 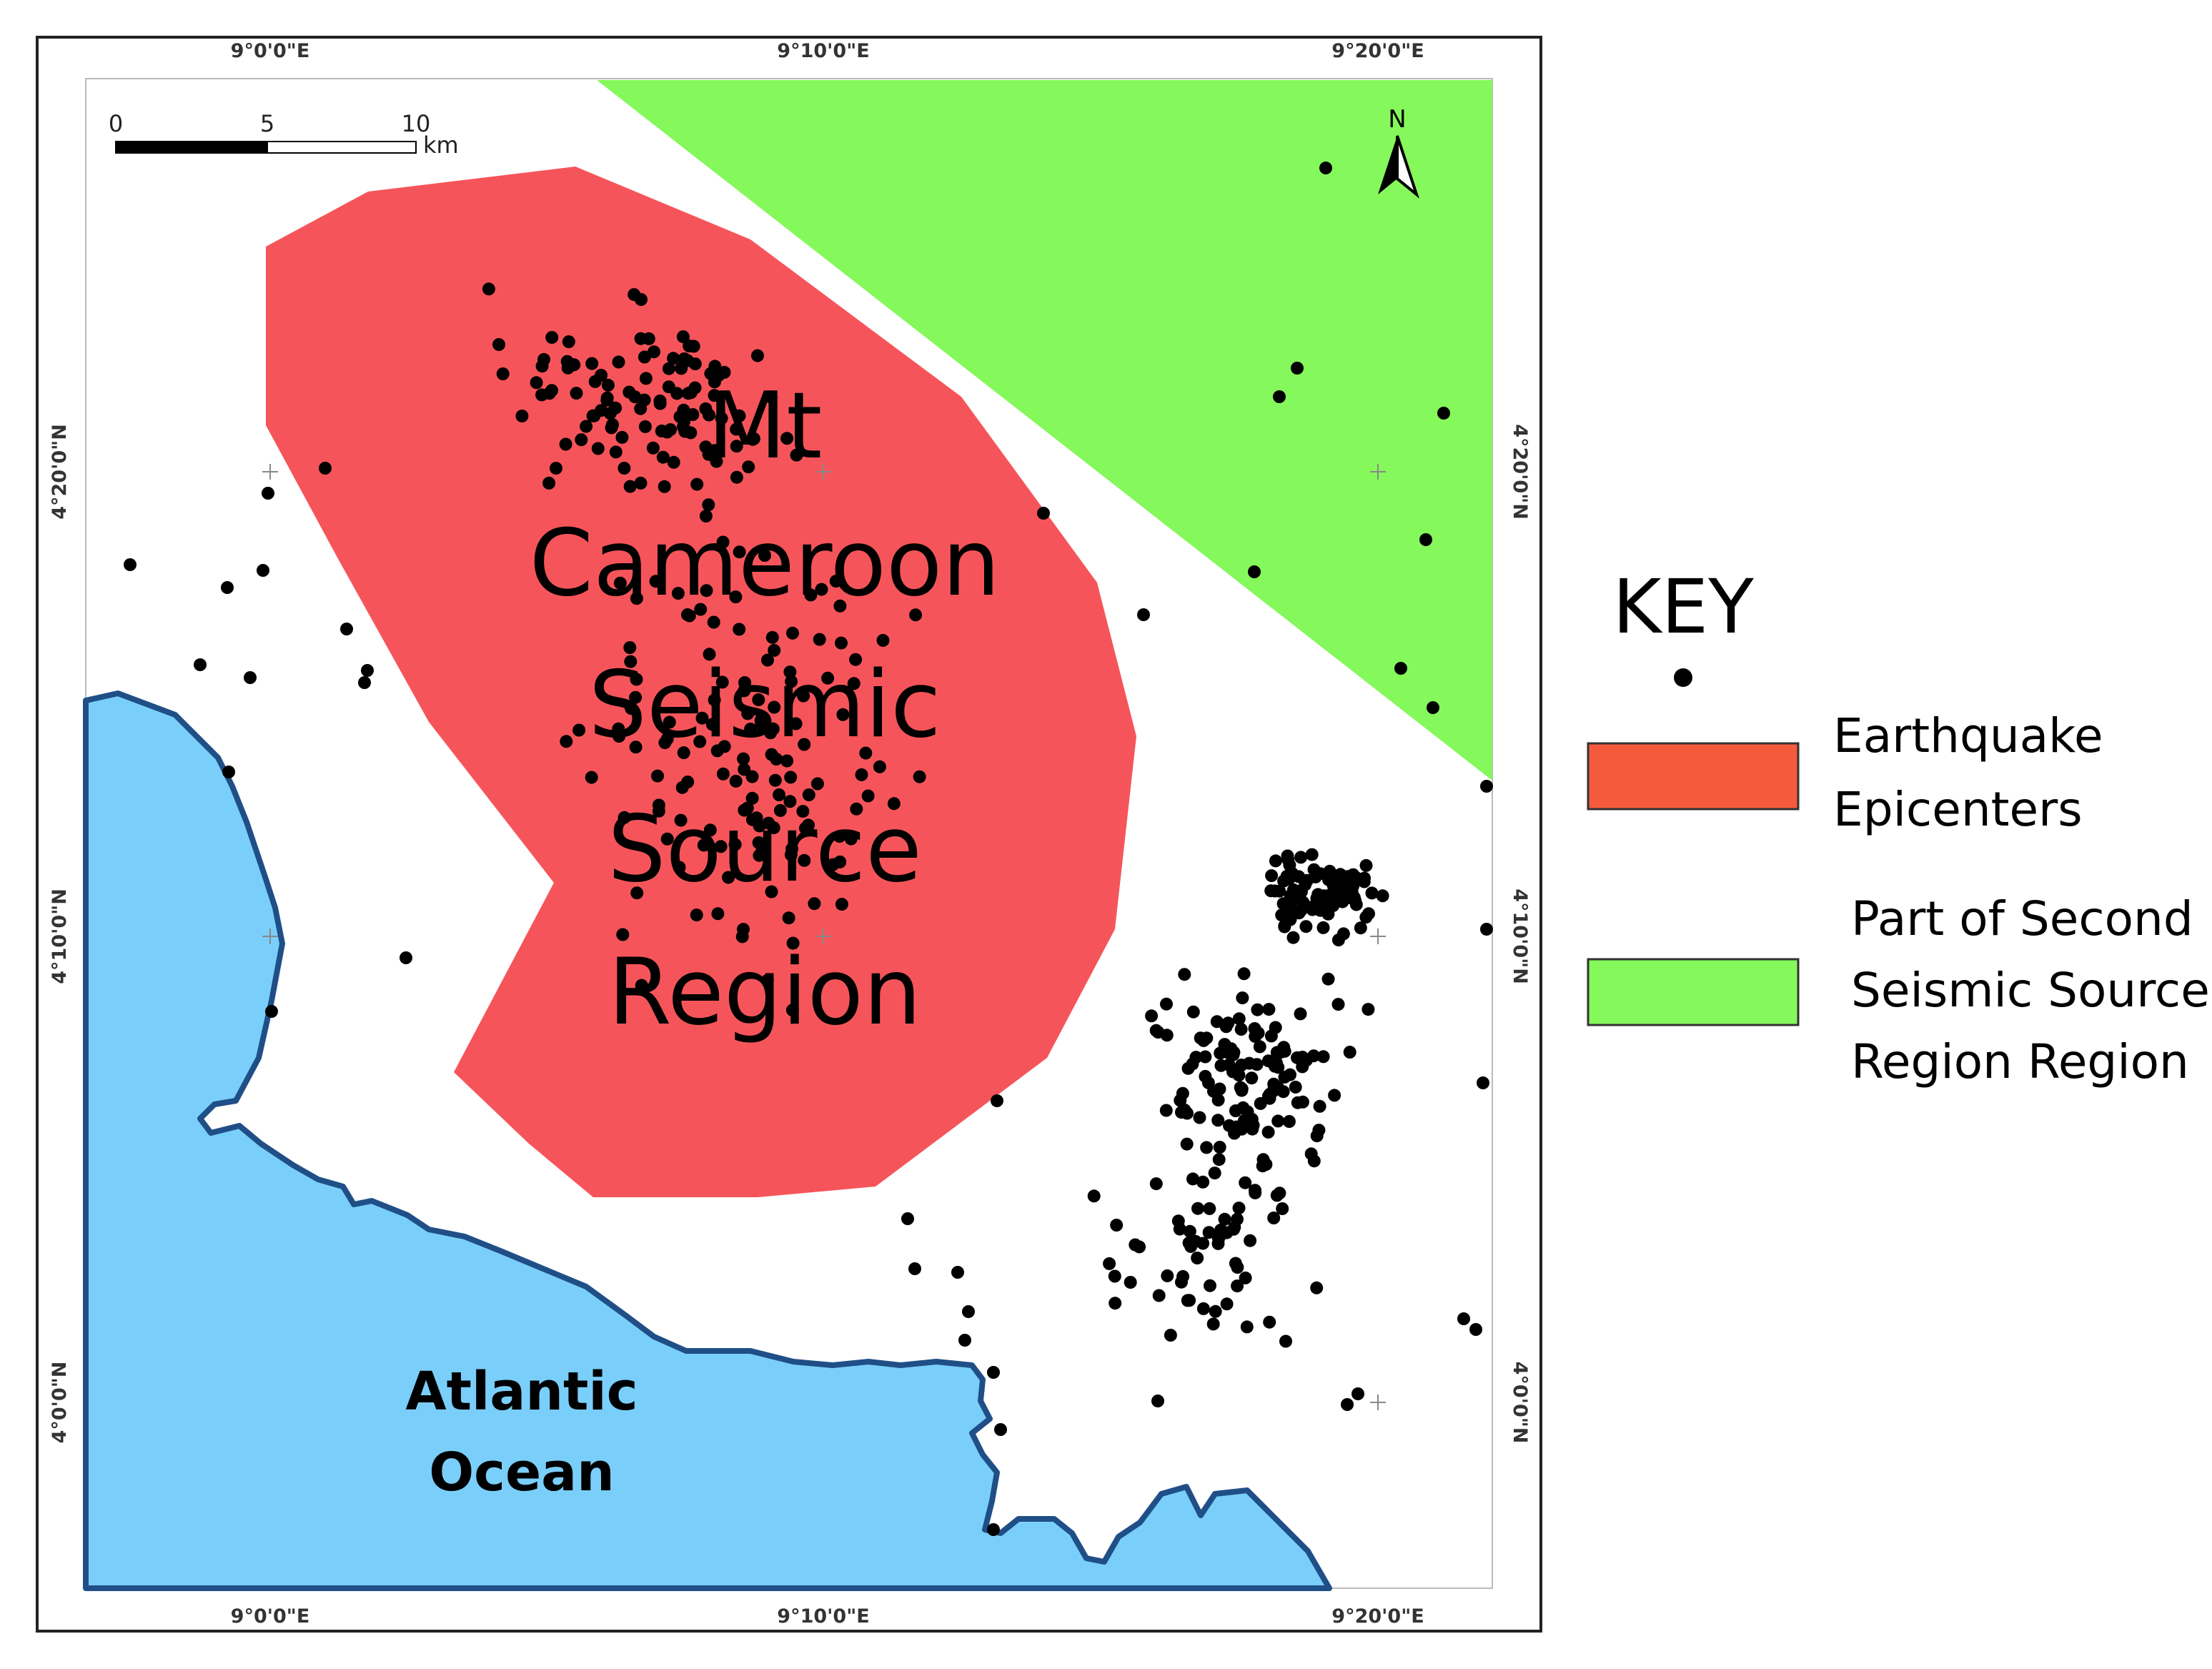 What do you see at coordinates (2020, 1061) in the screenshot?
I see `key-label-2-line-3: Region Region` at bounding box center [2020, 1061].